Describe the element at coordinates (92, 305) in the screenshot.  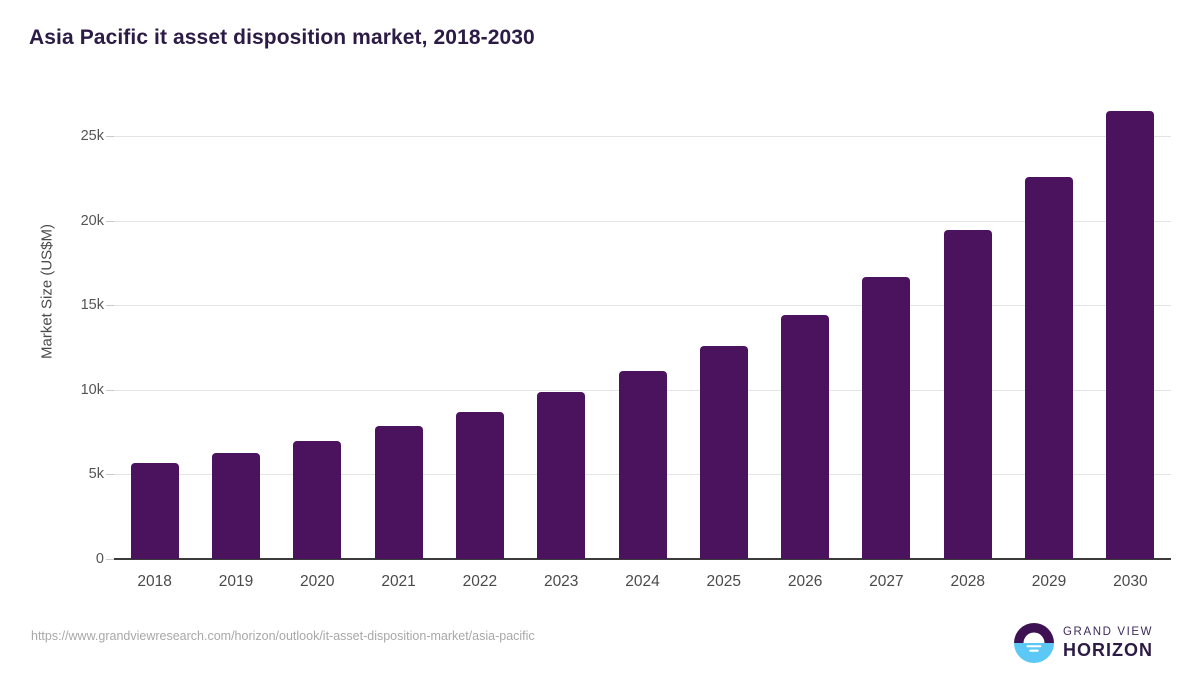
I see `y-tick-label: 15k` at that location.